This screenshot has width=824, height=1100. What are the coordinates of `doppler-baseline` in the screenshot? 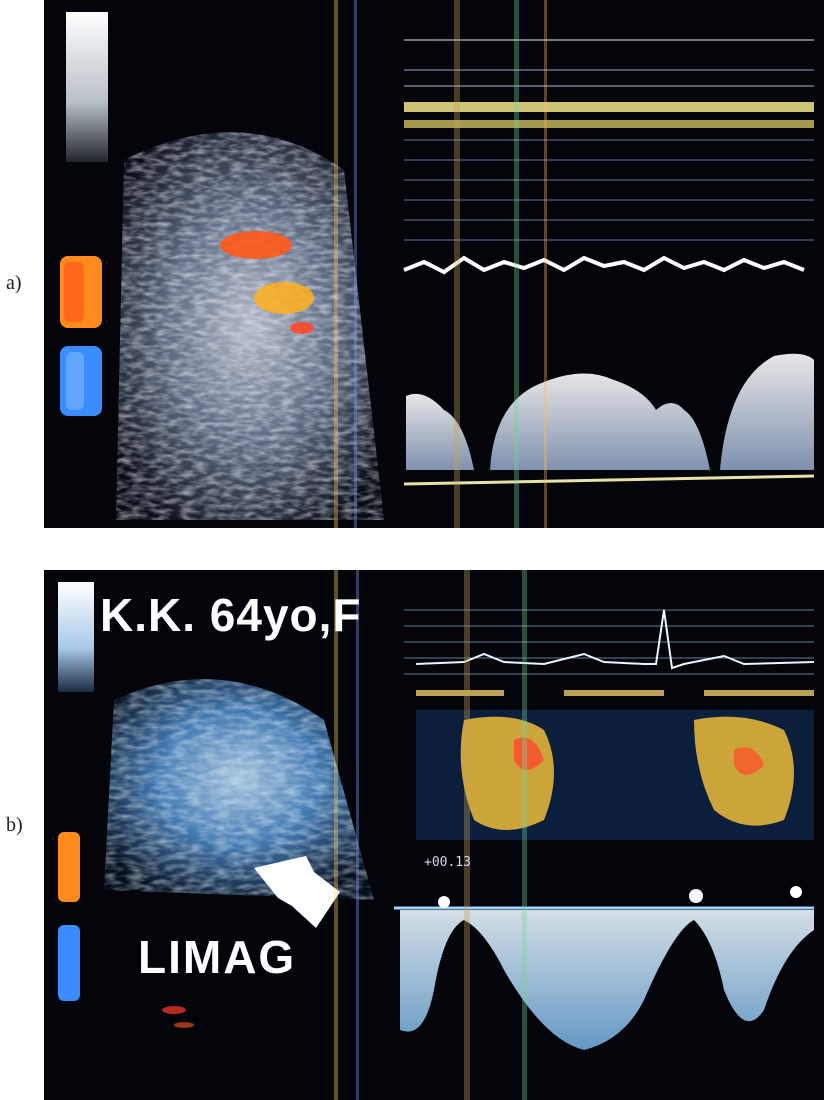 It's located at (609, 480).